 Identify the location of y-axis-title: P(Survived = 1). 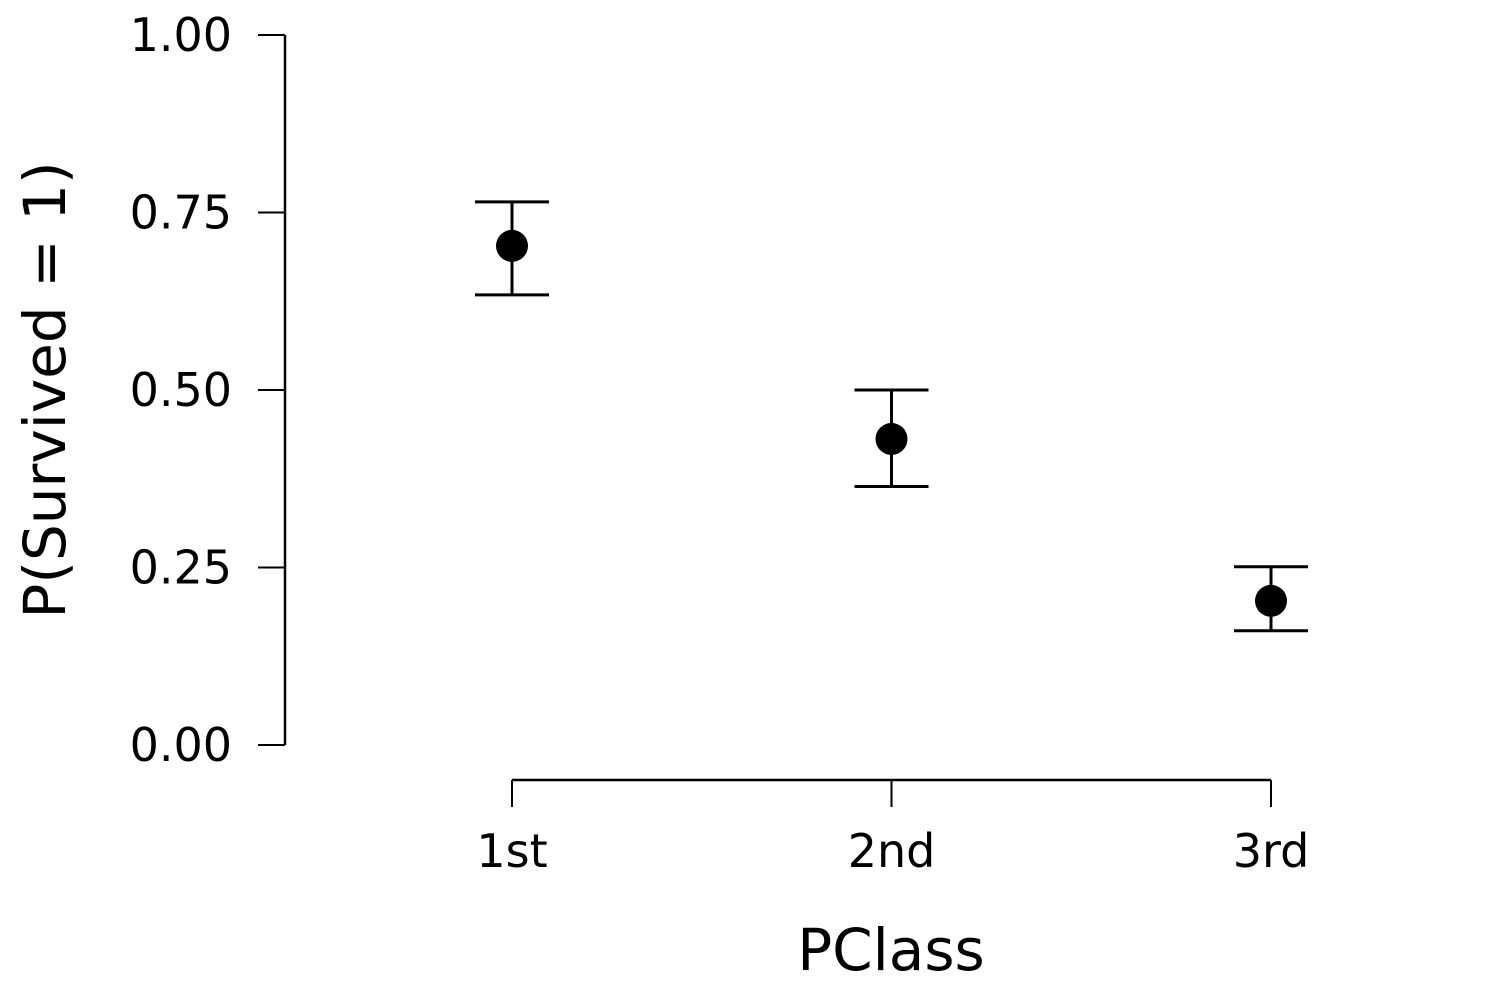
(45, 389).